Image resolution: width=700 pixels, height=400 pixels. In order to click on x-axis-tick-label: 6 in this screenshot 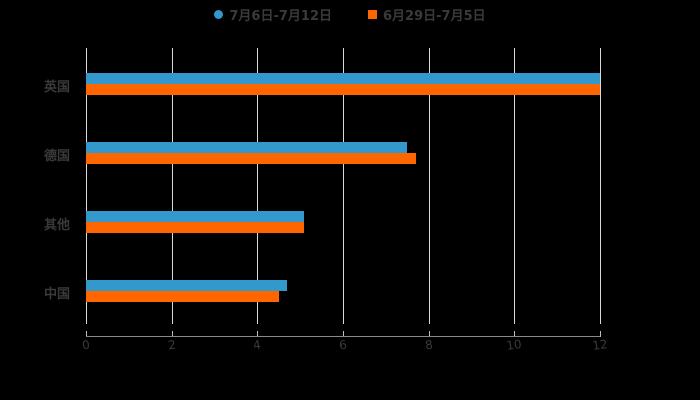, I will do `click(343, 345)`.